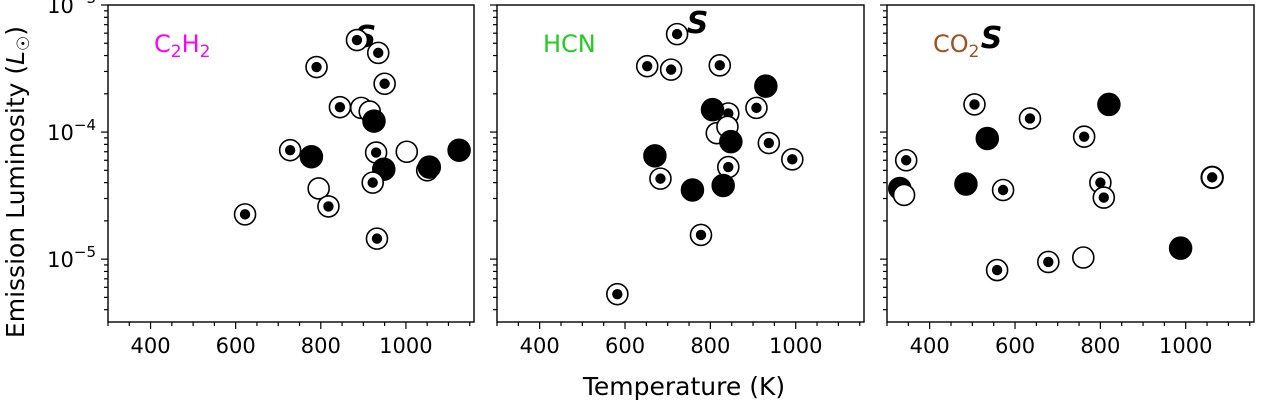 This screenshot has width=1262, height=405. What do you see at coordinates (683, 386) in the screenshot?
I see `x-axis-title: Temperature (K)` at bounding box center [683, 386].